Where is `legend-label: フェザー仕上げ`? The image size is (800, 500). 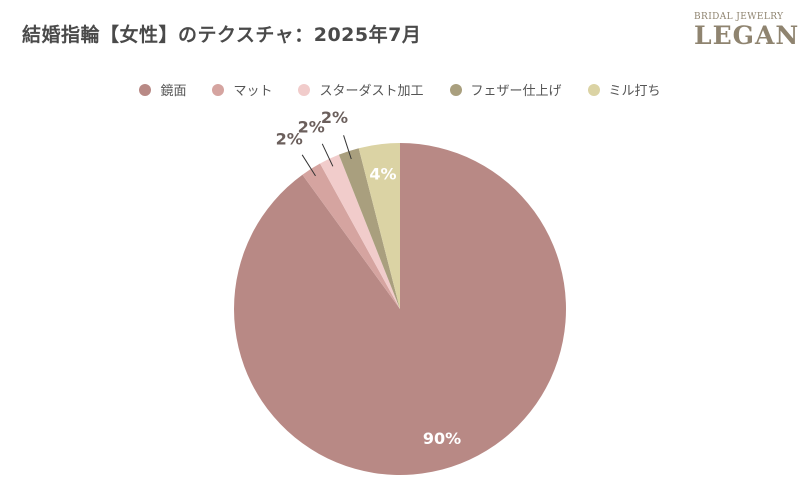 legend-label: フェザー仕上げ is located at coordinates (516, 91).